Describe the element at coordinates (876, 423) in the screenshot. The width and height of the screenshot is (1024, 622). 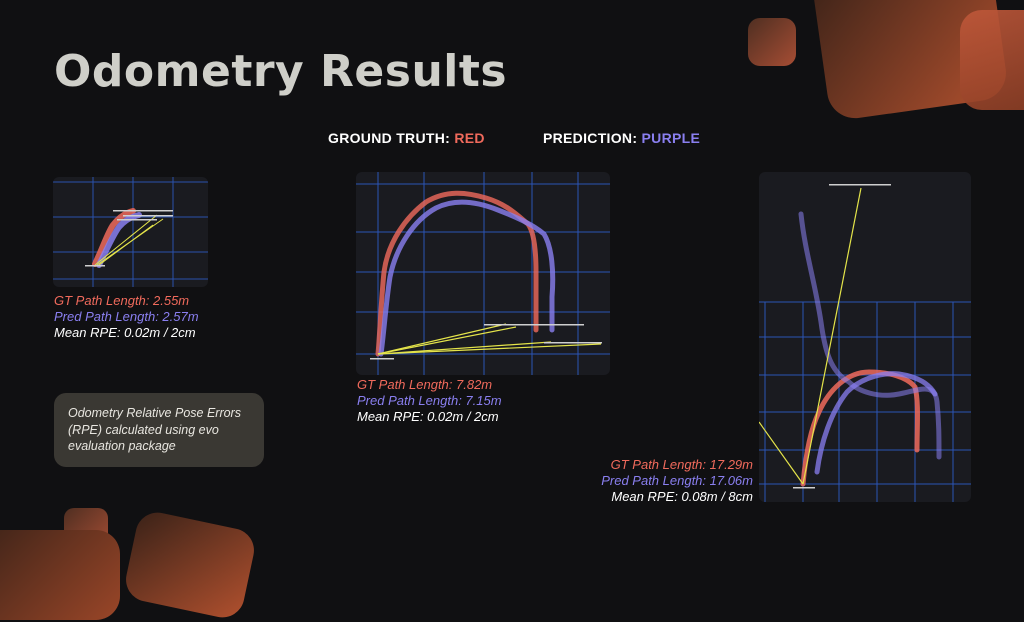
I see `pred-path-3-b` at that location.